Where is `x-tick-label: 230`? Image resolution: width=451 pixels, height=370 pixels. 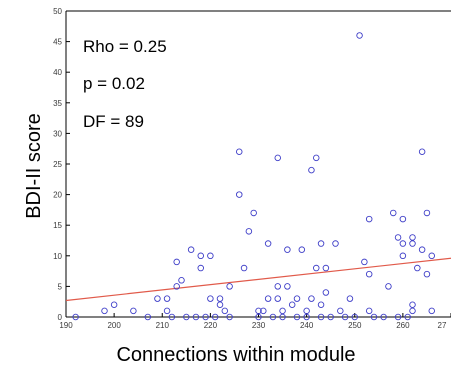 x-tick-label: 230 is located at coordinates (259, 325).